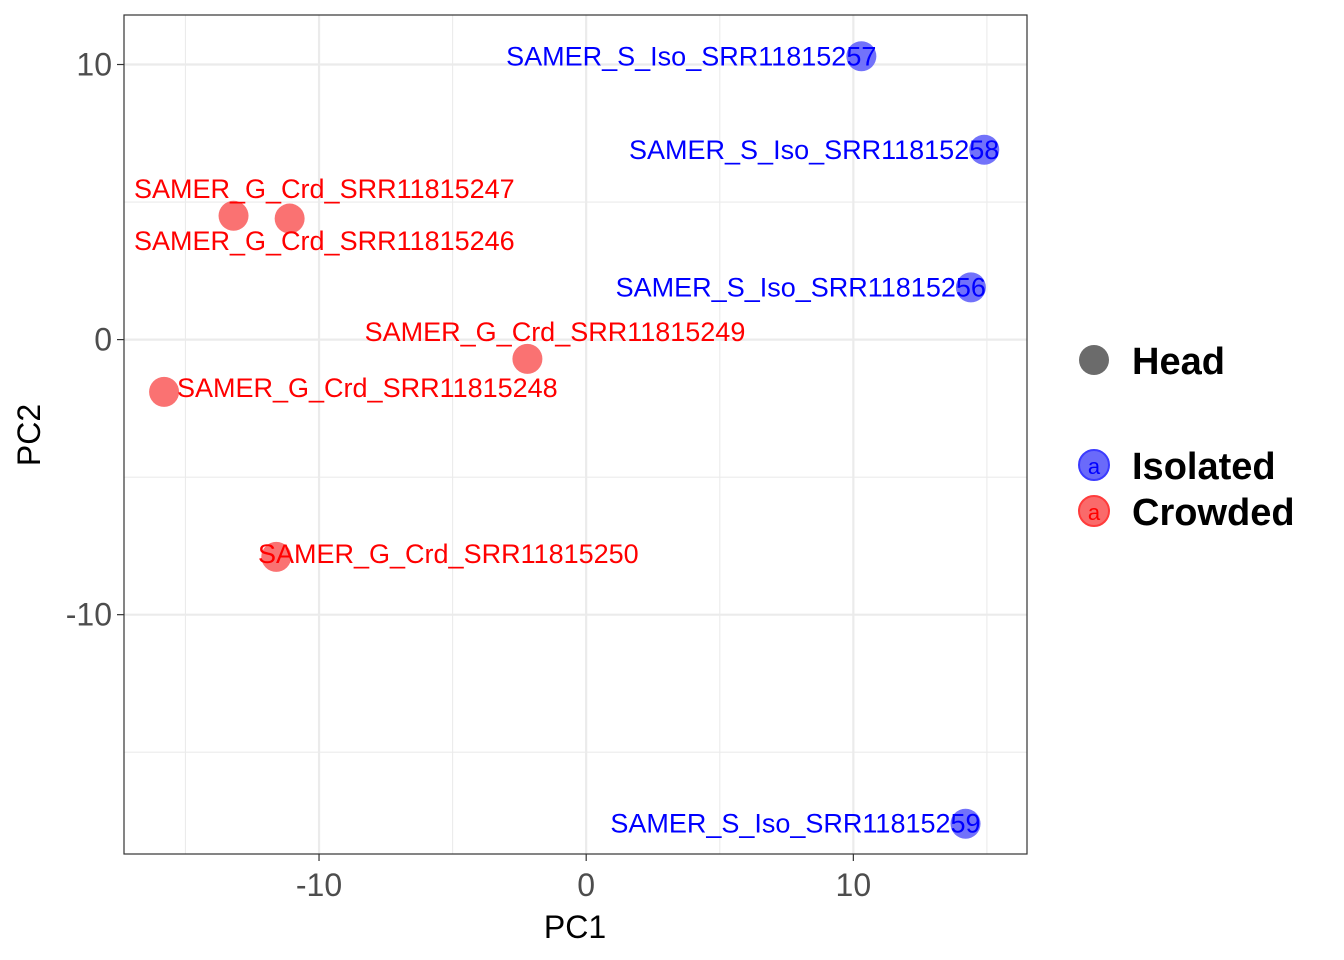 The image size is (1344, 960). I want to click on crowded-point-label: SAMER_G_Crd_SRR11815248, so click(367, 388).